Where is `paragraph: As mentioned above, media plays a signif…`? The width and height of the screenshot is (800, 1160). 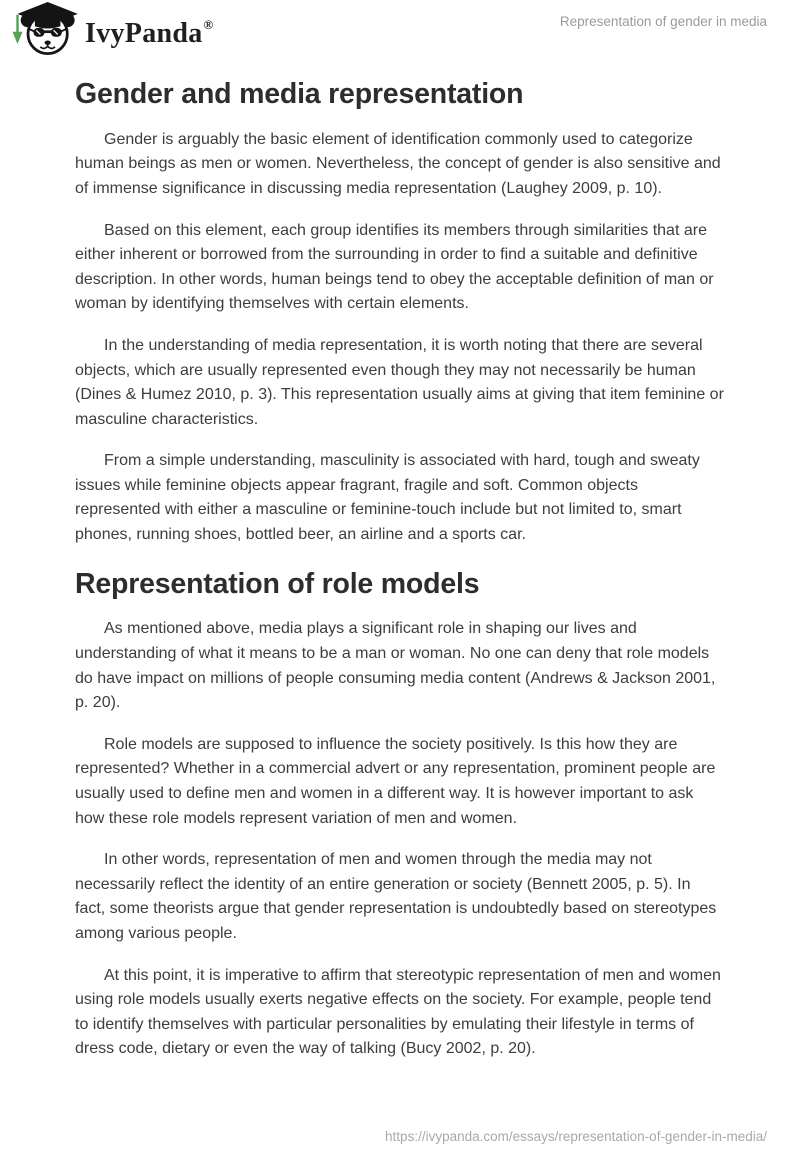
paragraph: As mentioned above, media plays a signif… is located at coordinates (395, 666).